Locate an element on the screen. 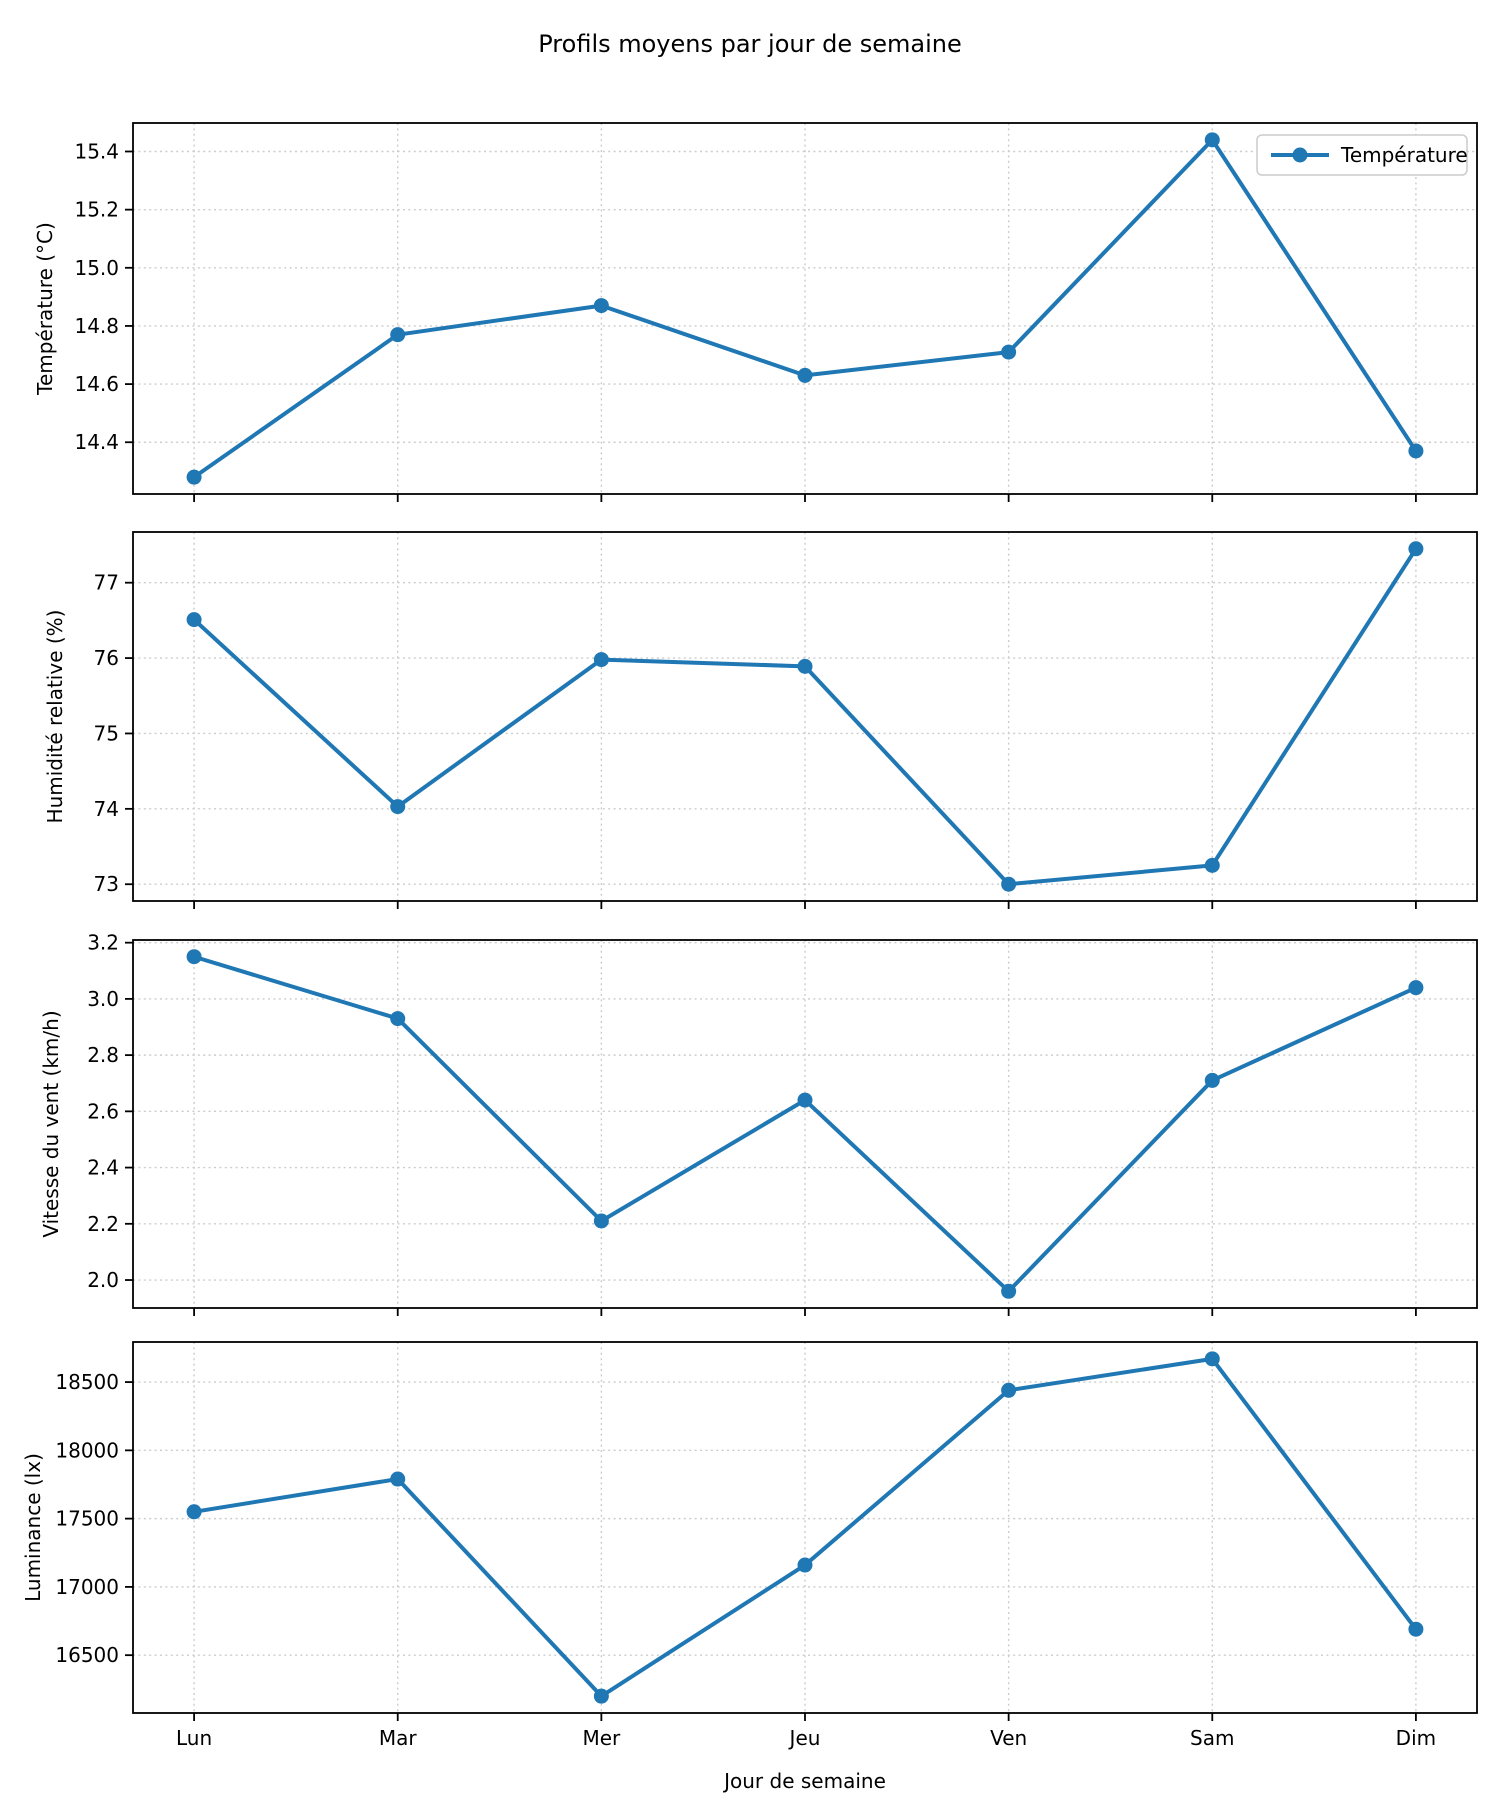 This screenshot has width=1500, height=1800. y-tick-label: 15.2 is located at coordinates (96, 210).